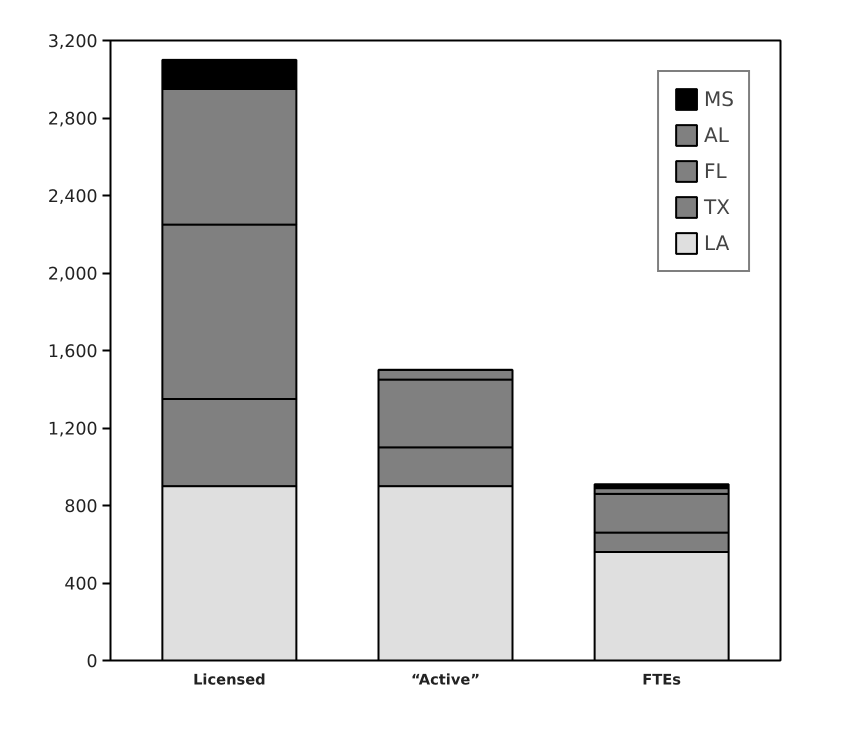 This screenshot has height=746, width=862. Describe the element at coordinates (92, 662) in the screenshot. I see `y-tick-label: 0` at that location.